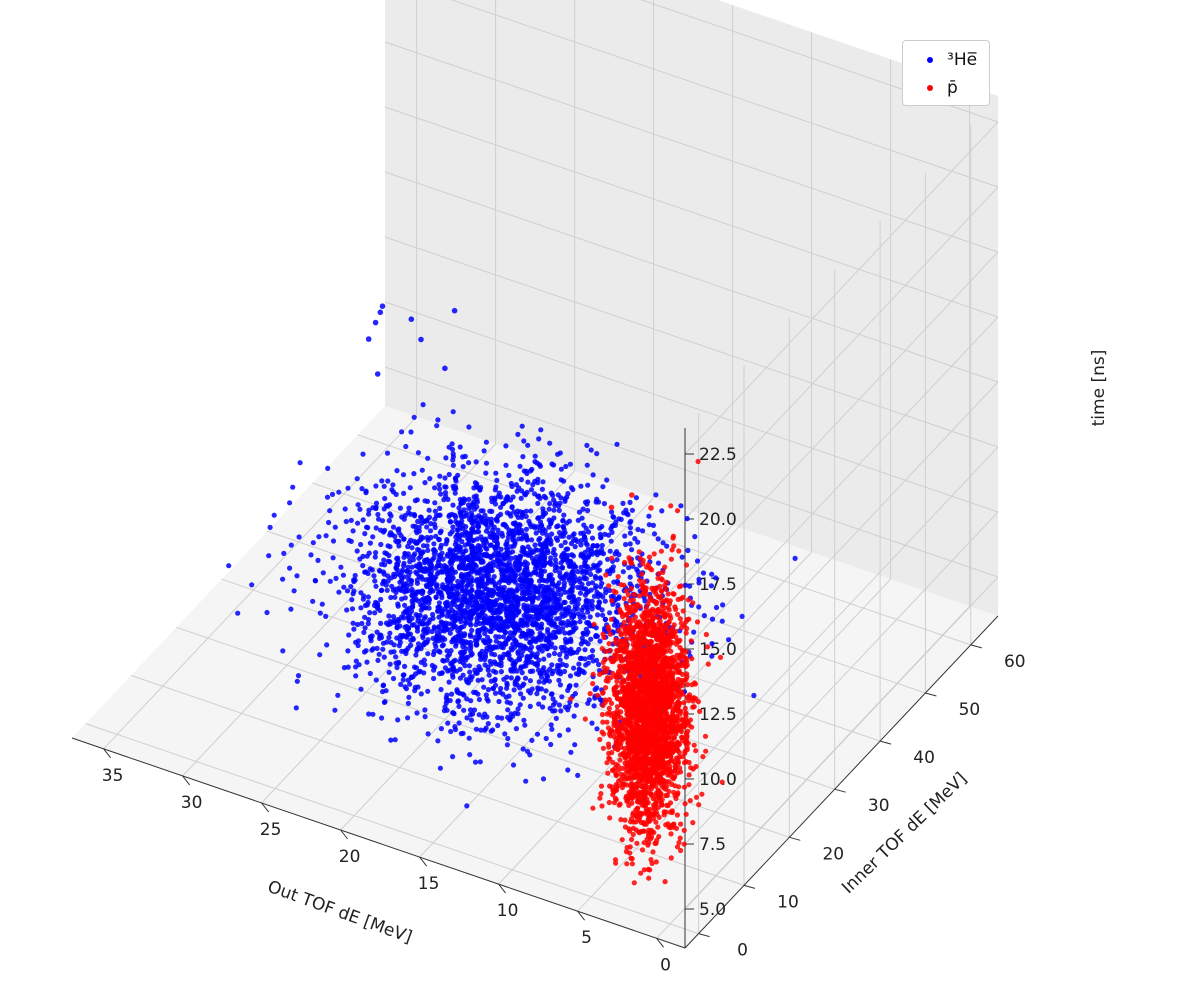  Describe the element at coordinates (186, 780) in the screenshot. I see `x-tick-mark` at that location.